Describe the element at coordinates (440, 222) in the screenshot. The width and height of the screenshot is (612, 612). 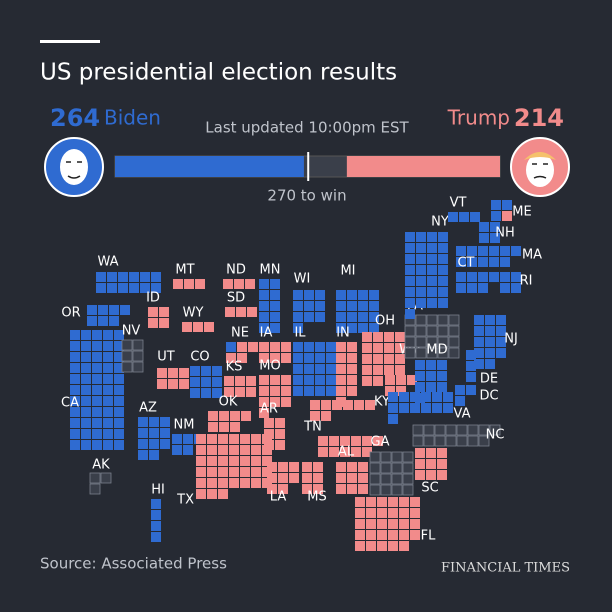
I see `state-label: NY` at that location.